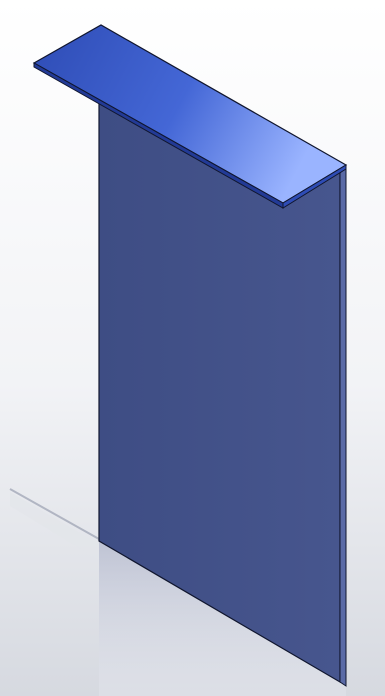 The image size is (385, 696). What do you see at coordinates (343, 426) in the screenshot?
I see `vertical-panel-thickness` at bounding box center [343, 426].